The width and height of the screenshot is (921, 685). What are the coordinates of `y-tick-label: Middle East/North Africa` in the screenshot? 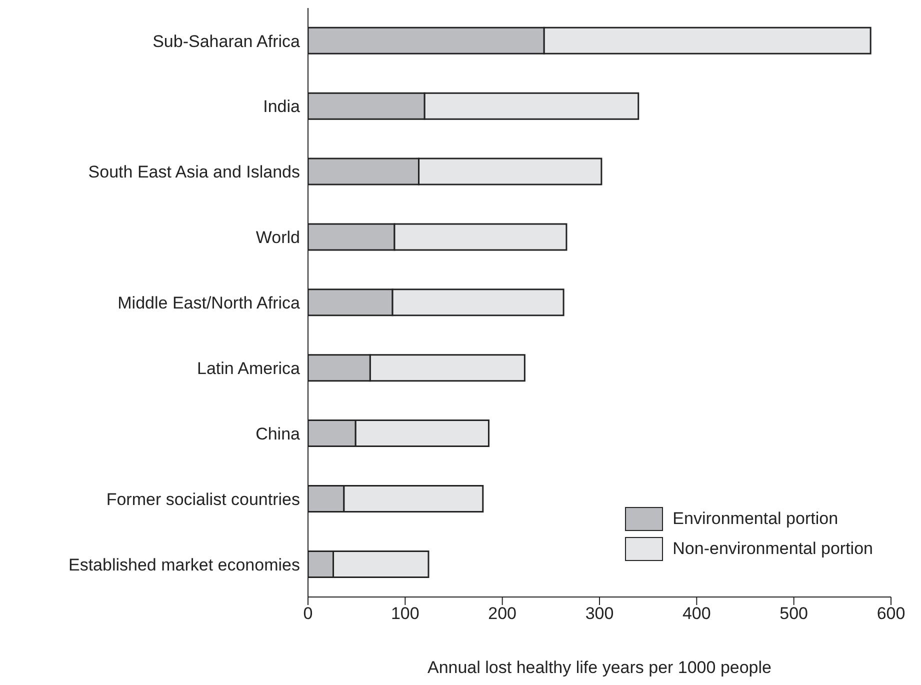 It's located at (209, 303).